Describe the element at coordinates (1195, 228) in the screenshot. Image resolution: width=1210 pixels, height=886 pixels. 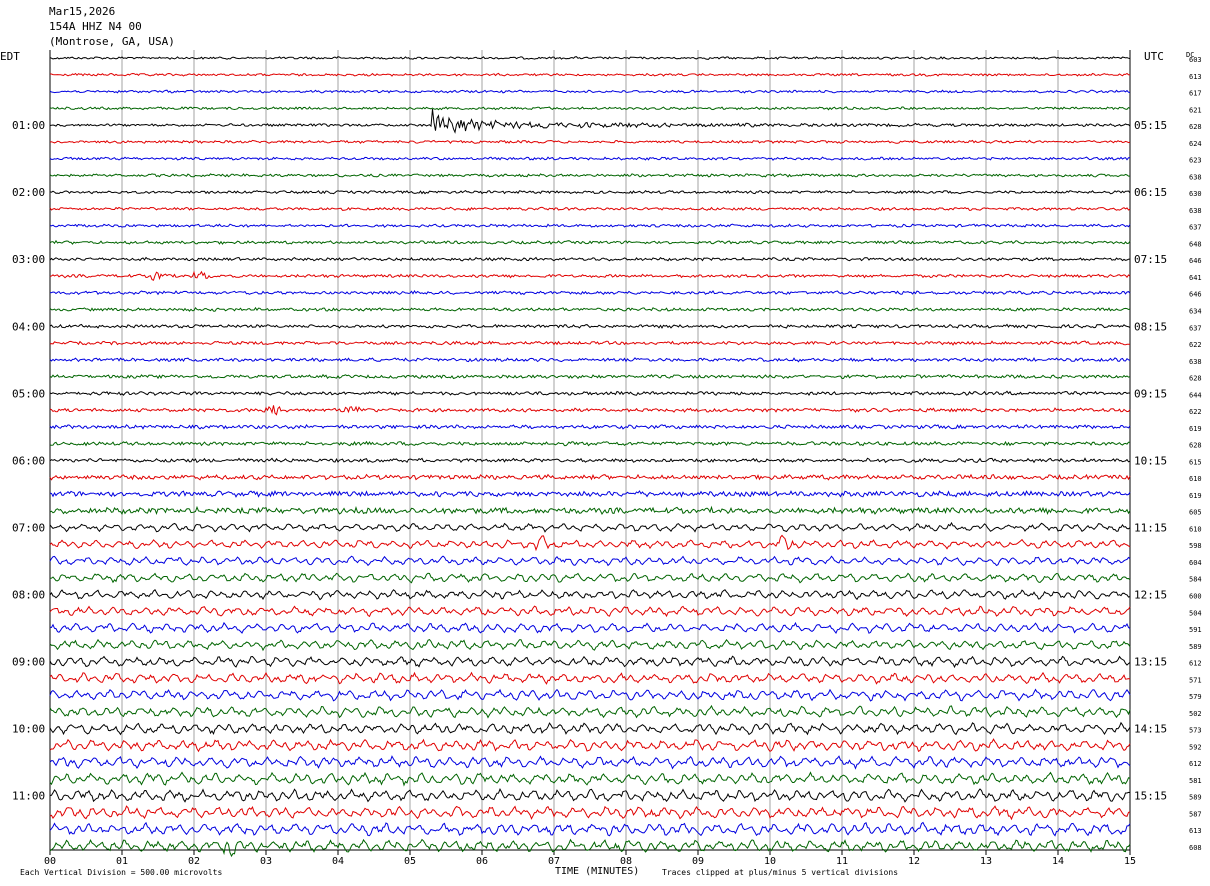
I see `dc-value-label: 637` at that location.